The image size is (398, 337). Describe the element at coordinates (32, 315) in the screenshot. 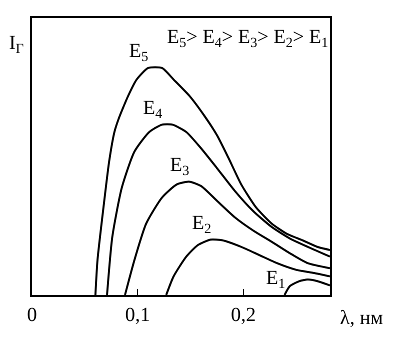

I see `x-tick-label: 0` at that location.